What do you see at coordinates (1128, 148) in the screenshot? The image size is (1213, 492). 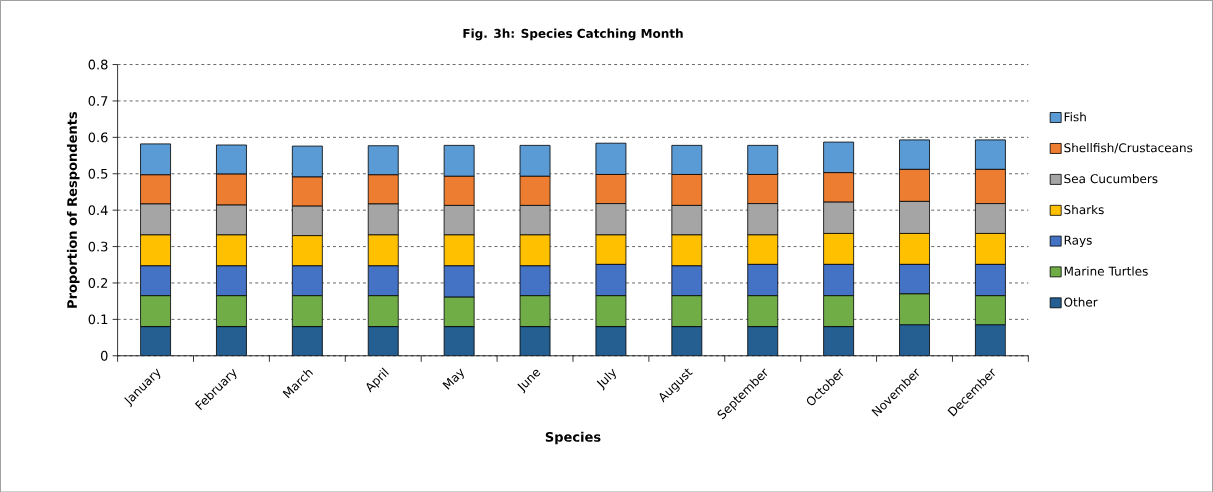 I see `legend-label: Shellfish/Crustaceans` at bounding box center [1128, 148].